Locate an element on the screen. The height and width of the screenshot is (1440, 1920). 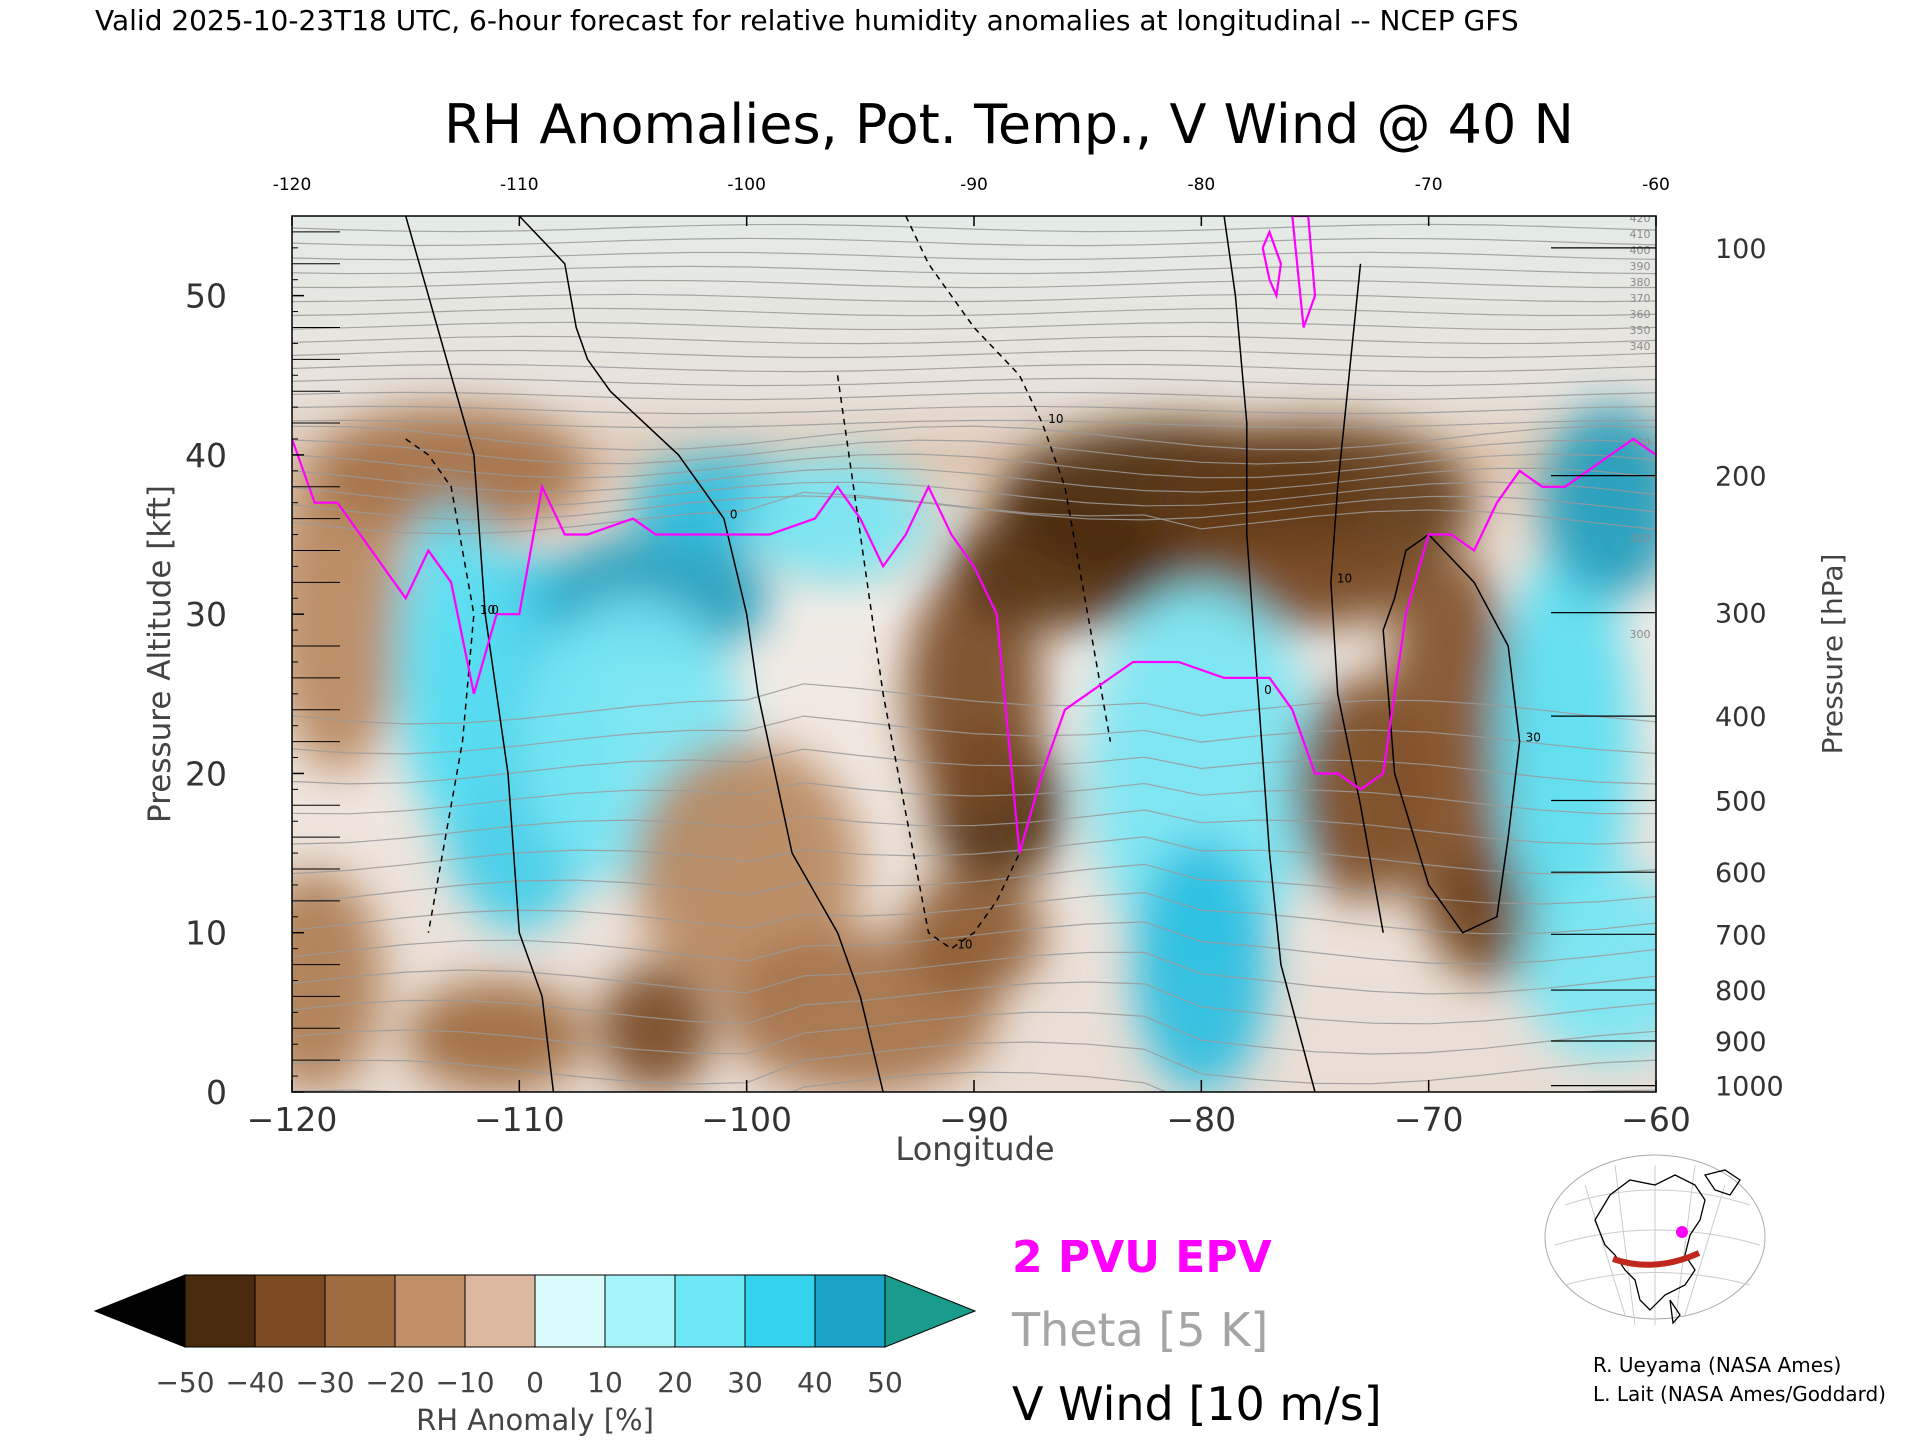
theta-contour-label: 340 is located at coordinates (1640, 346).